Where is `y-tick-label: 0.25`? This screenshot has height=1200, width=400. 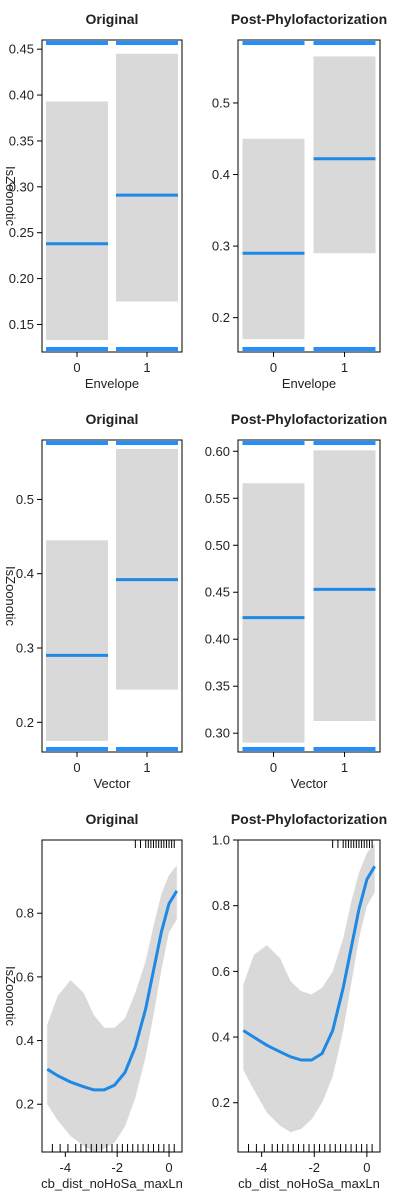 y-tick-label: 0.25 is located at coordinates (21, 232).